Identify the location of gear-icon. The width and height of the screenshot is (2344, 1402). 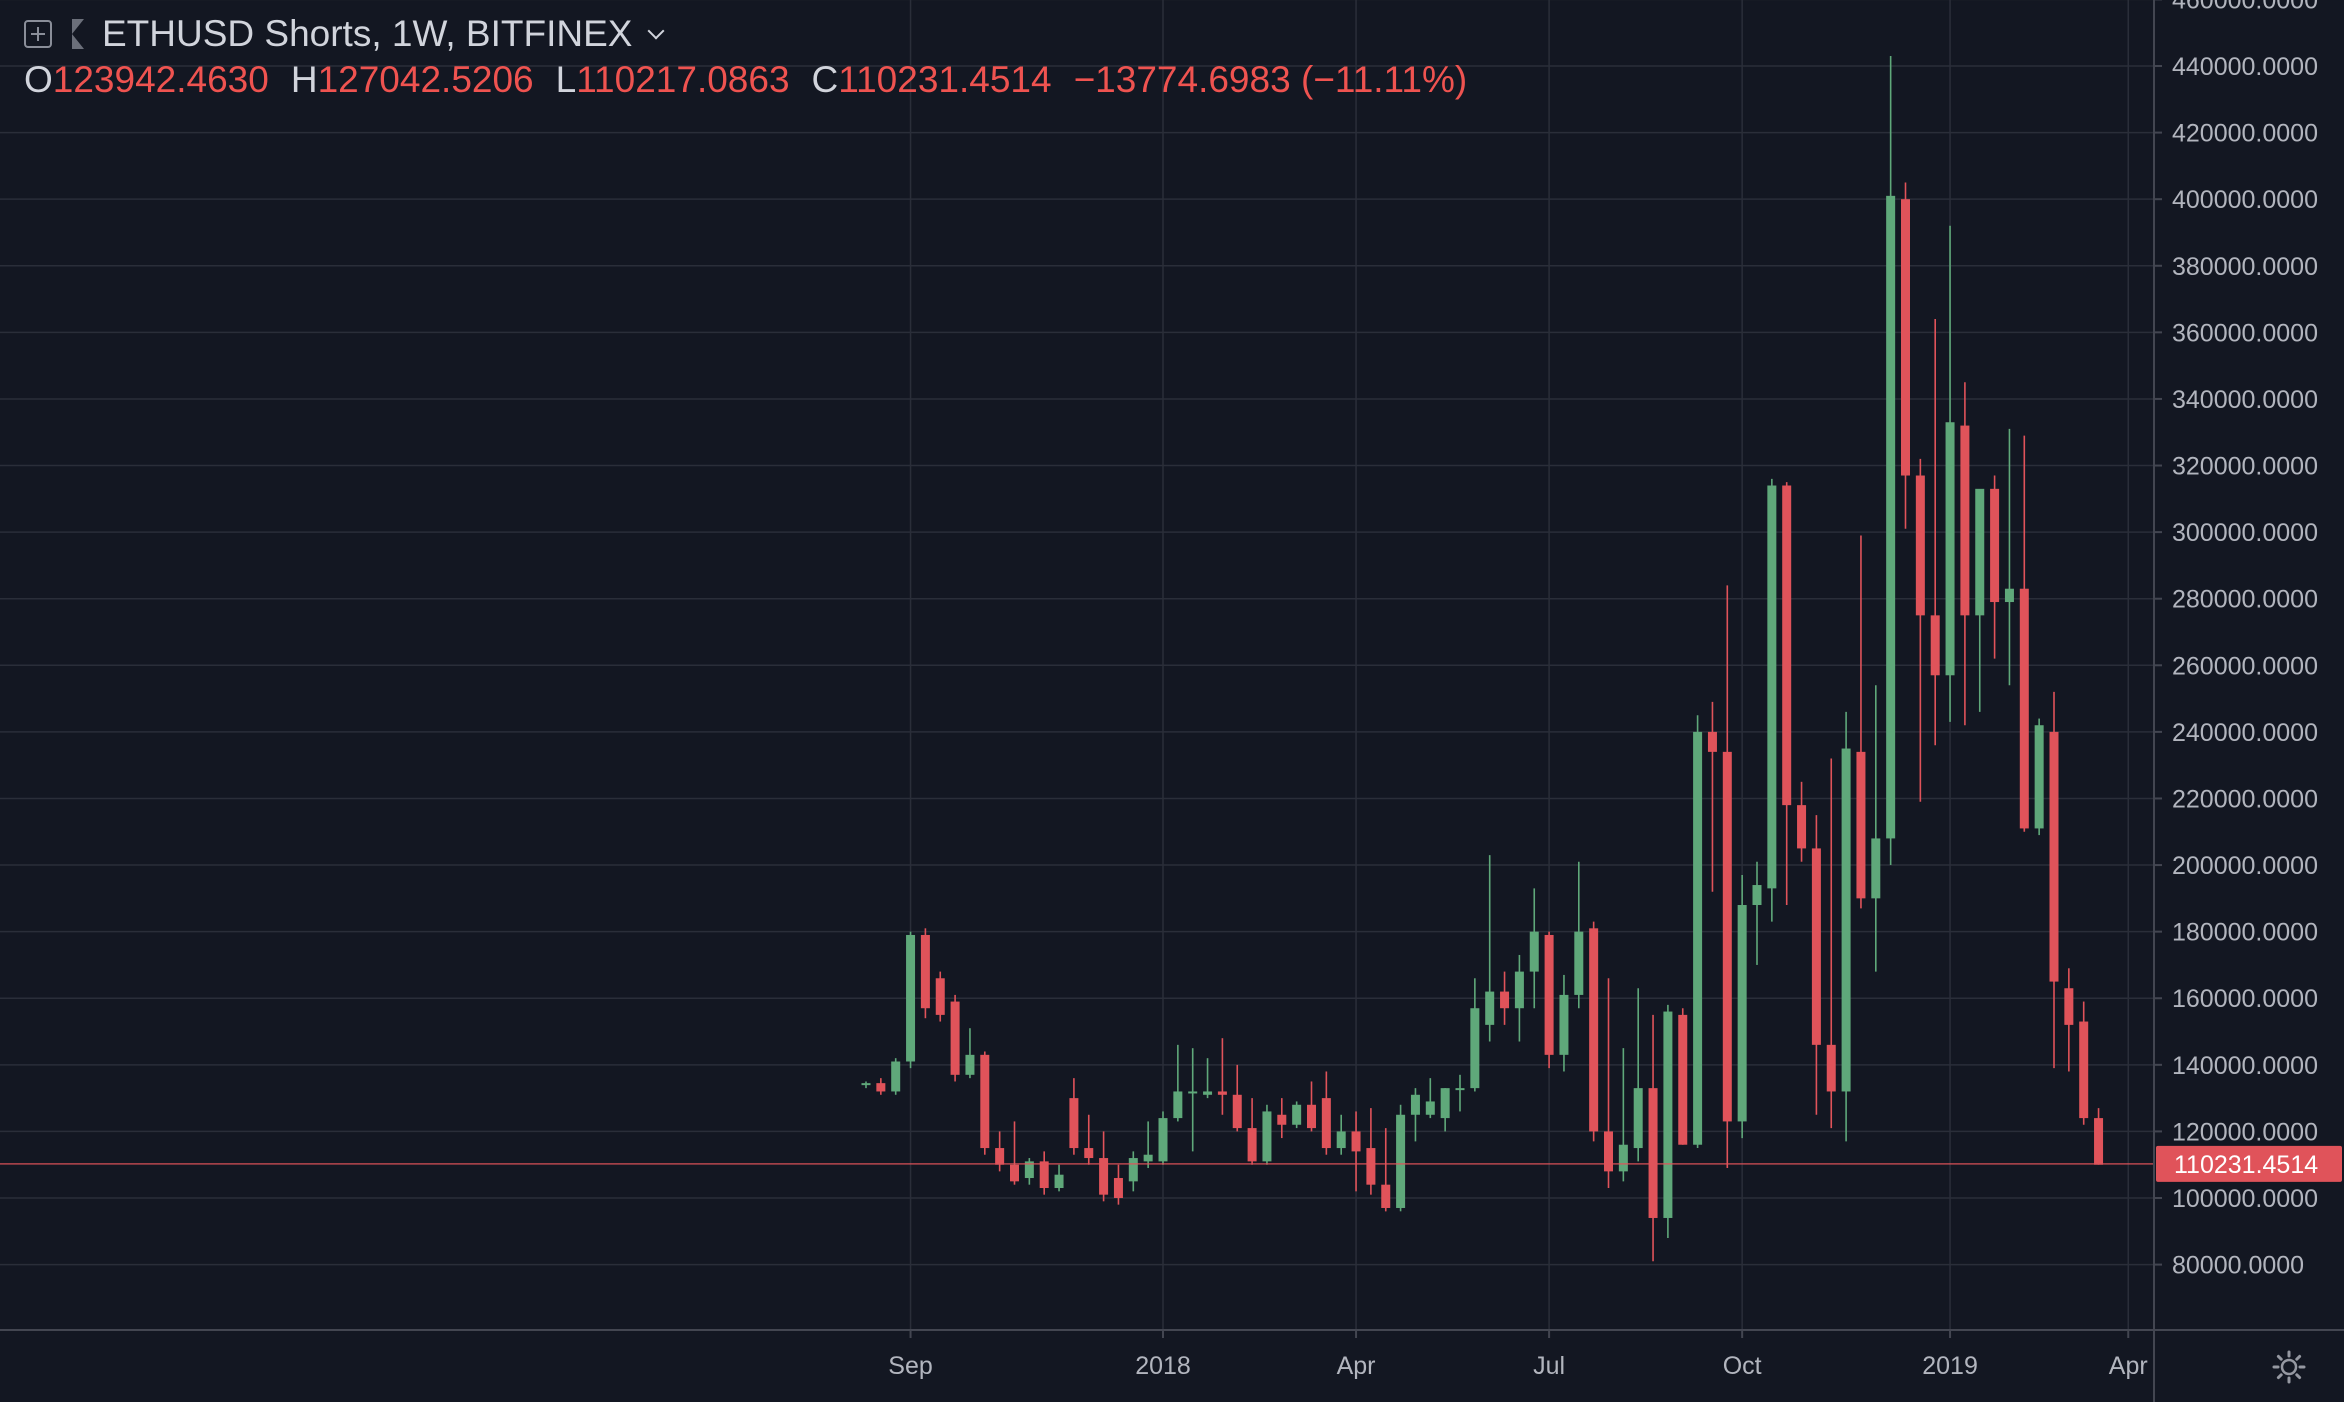
(2289, 1367).